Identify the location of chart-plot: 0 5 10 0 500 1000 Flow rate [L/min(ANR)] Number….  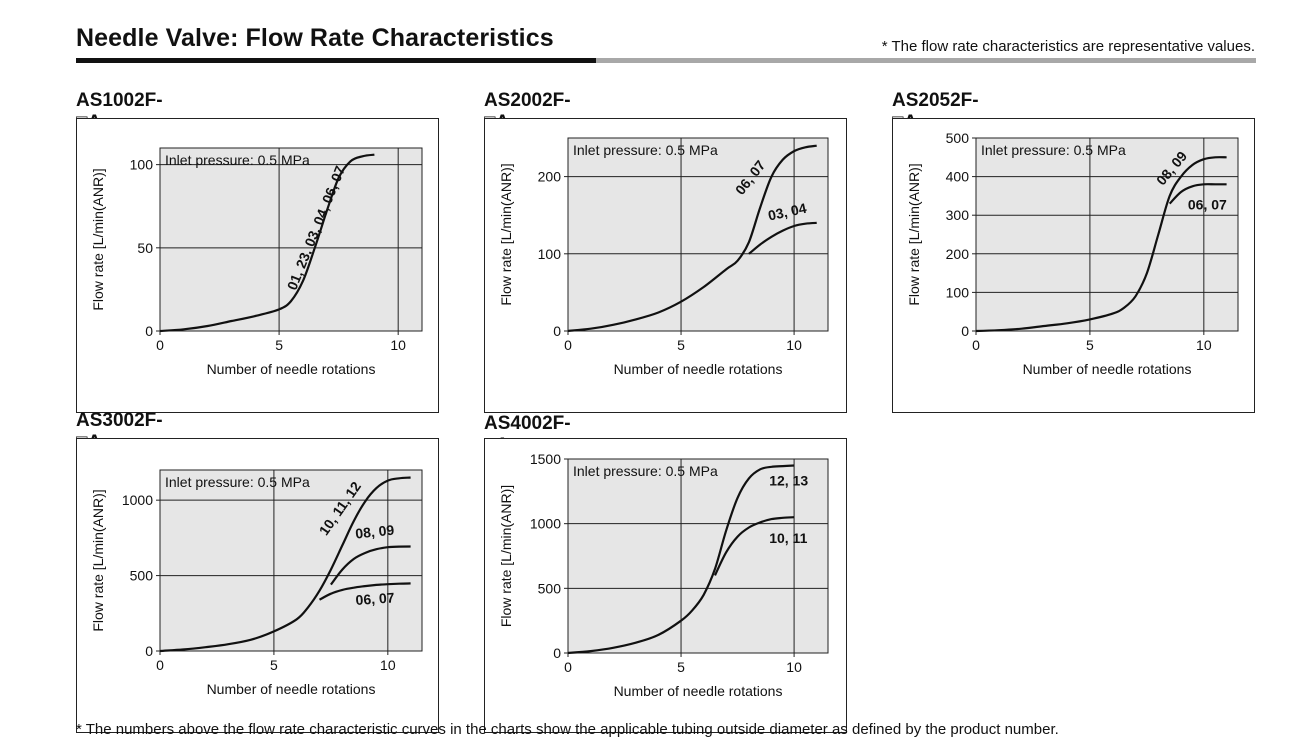
(257, 585).